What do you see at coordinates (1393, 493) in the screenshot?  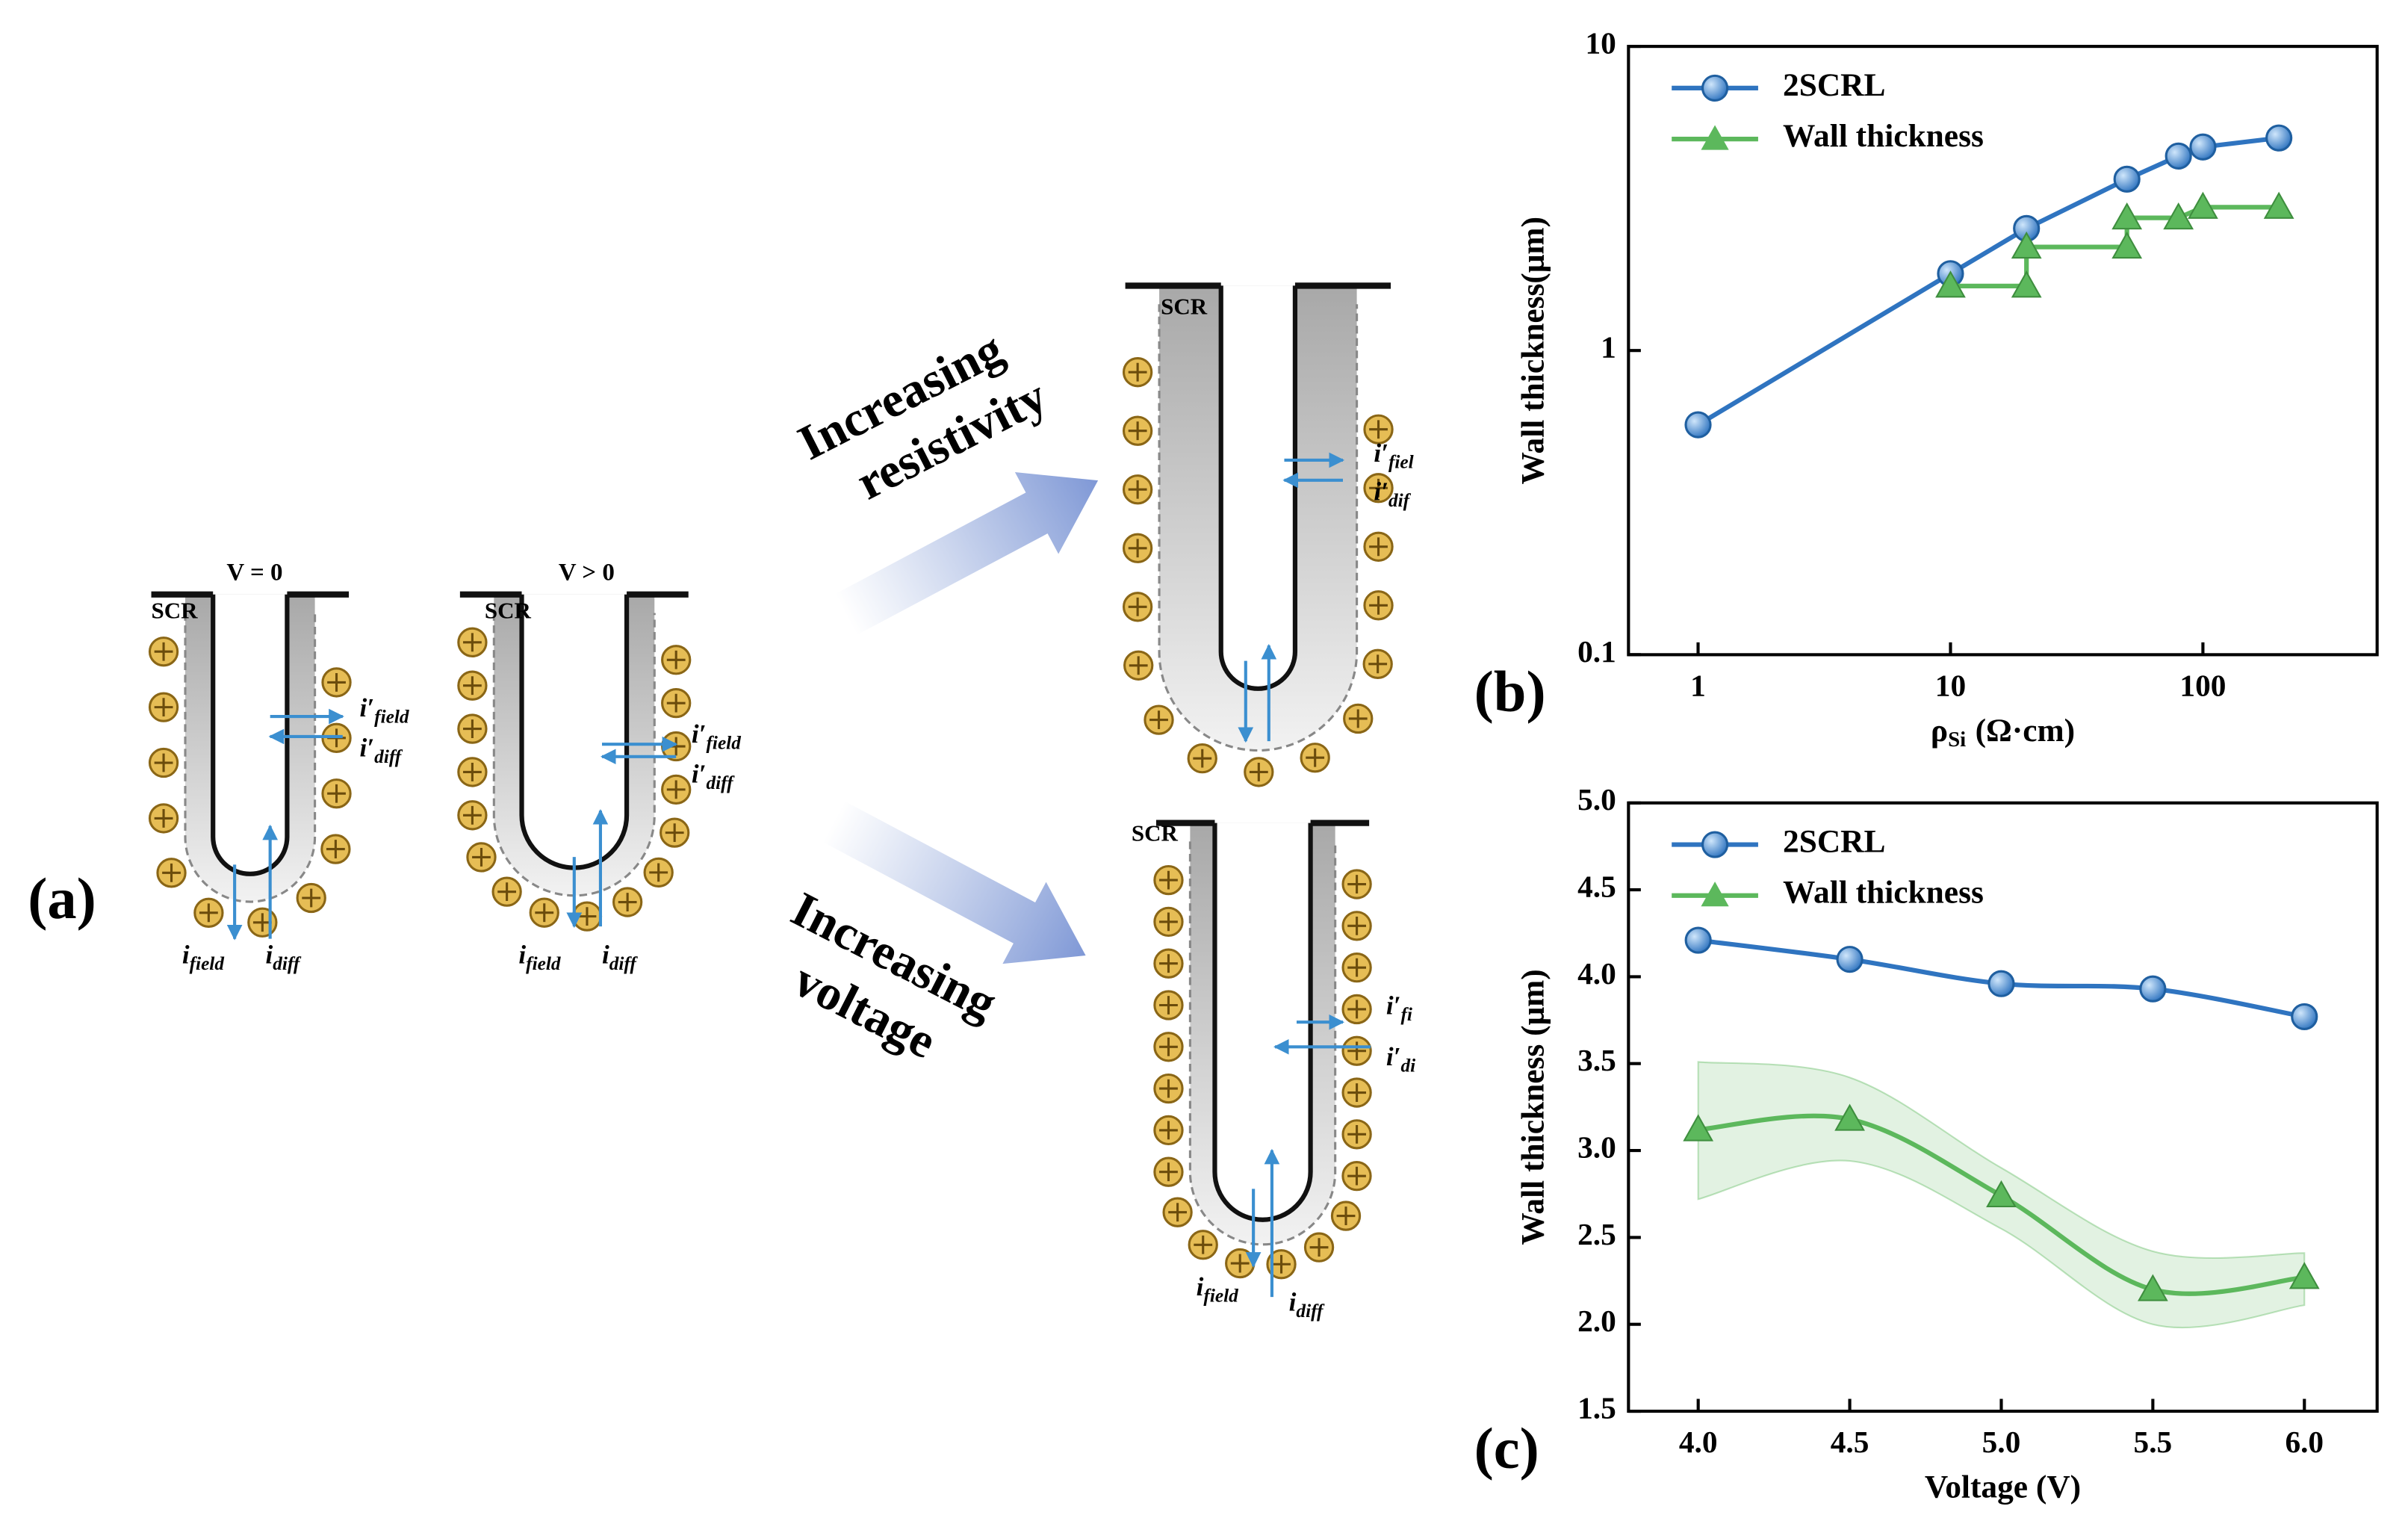 I see `current-label: i′dif` at bounding box center [1393, 493].